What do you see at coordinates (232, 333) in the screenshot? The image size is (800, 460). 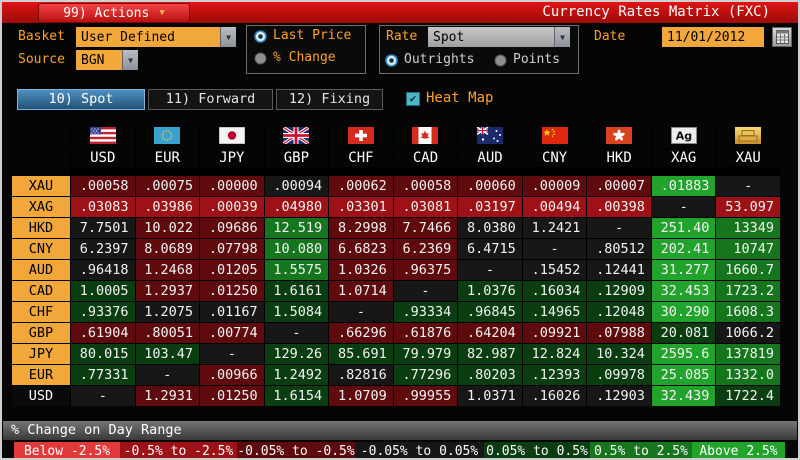 I see `cell-gbp-jpy: .00774` at bounding box center [232, 333].